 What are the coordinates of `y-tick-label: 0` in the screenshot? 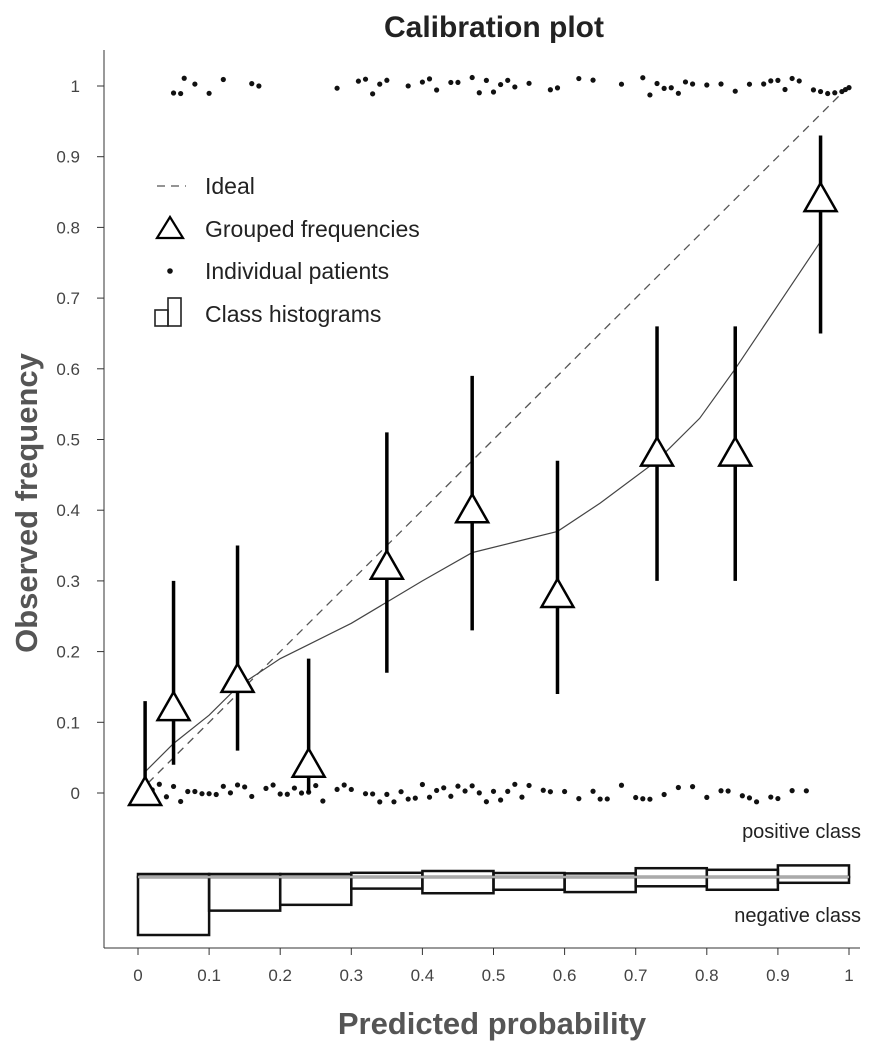 It's located at (75, 793).